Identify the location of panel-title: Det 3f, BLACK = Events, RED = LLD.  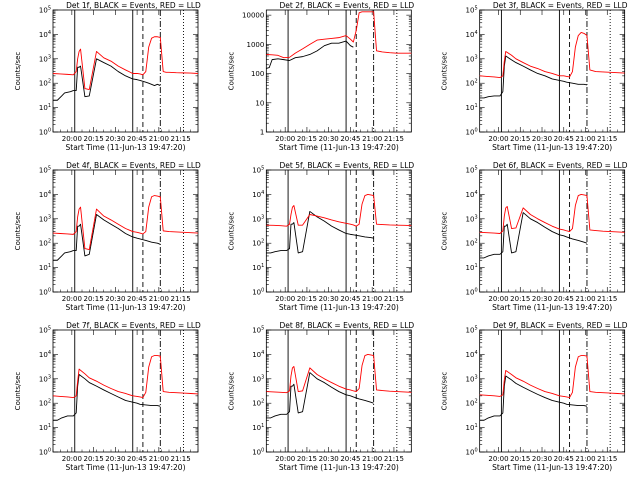
(560, 5).